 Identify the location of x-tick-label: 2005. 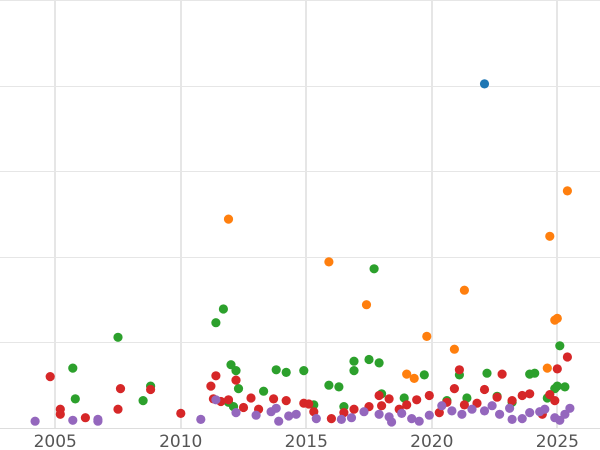
(55, 441).